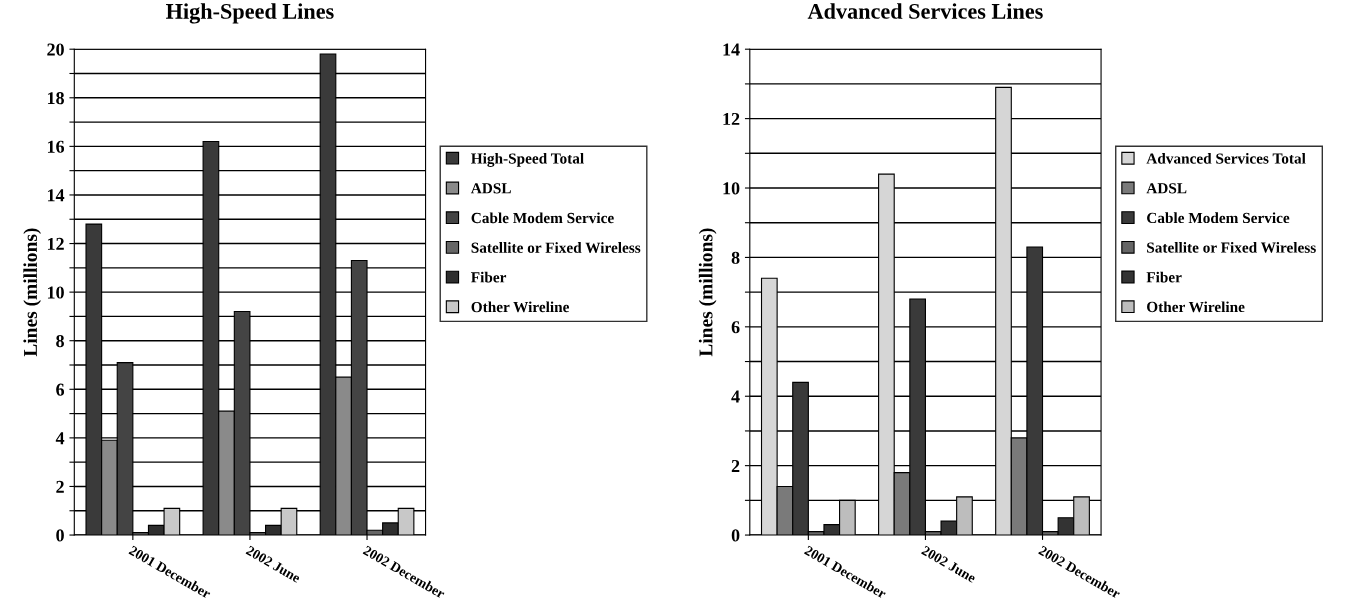 This screenshot has width=1351, height=615. Describe the element at coordinates (925, 11) in the screenshot. I see `chart-title: Advanced Services Lines` at that location.